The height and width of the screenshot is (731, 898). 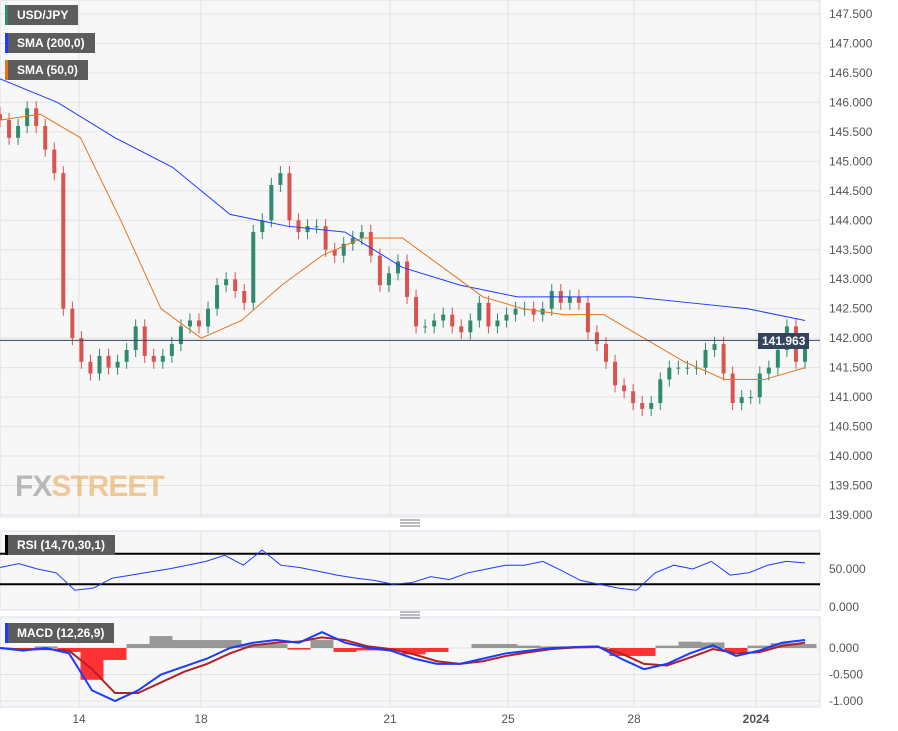 I want to click on macd-y-tick: -1.000, so click(x=846, y=701).